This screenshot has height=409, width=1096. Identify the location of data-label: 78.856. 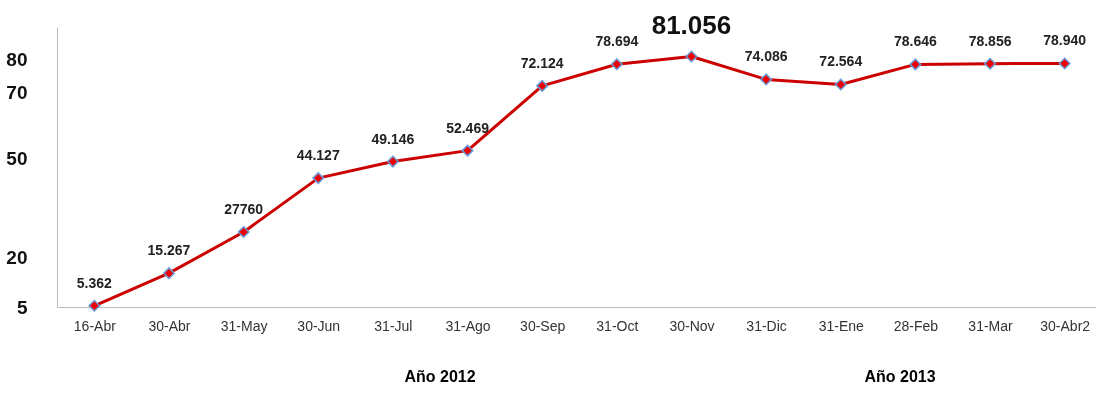
(990, 40).